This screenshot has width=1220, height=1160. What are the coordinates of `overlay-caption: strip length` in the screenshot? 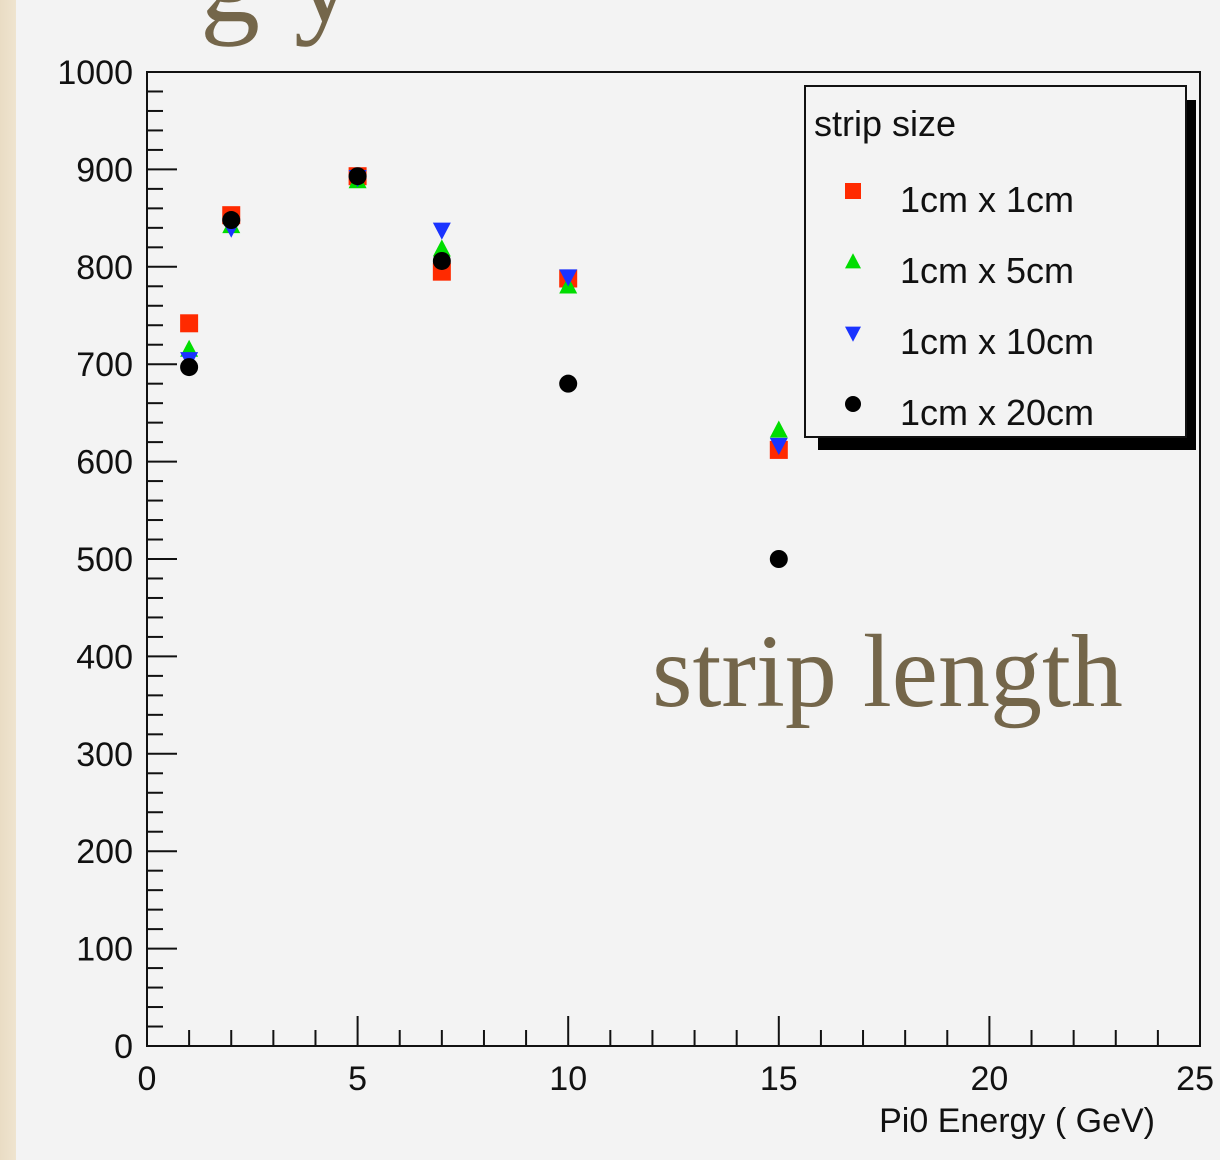 It's located at (887, 671).